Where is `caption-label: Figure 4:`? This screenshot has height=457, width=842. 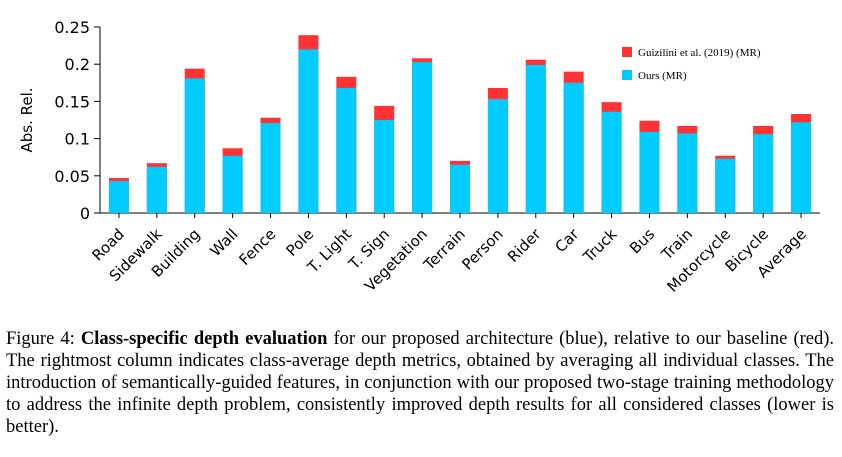 caption-label: Figure 4: is located at coordinates (40, 339).